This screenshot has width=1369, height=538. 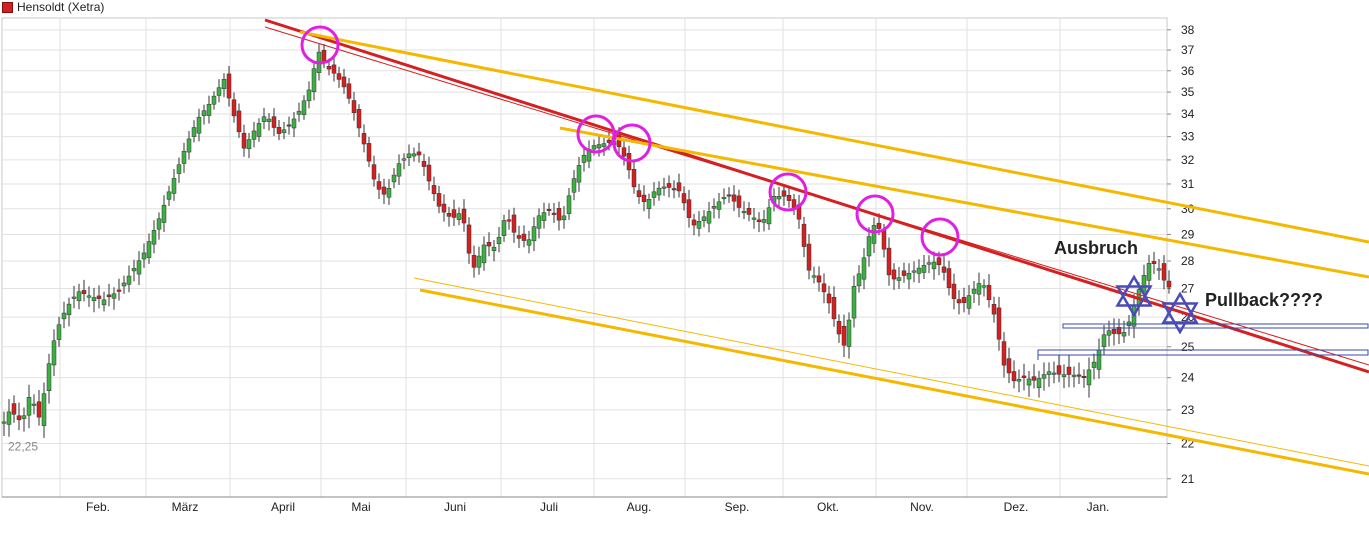 I want to click on legend-swatch, so click(x=7, y=7).